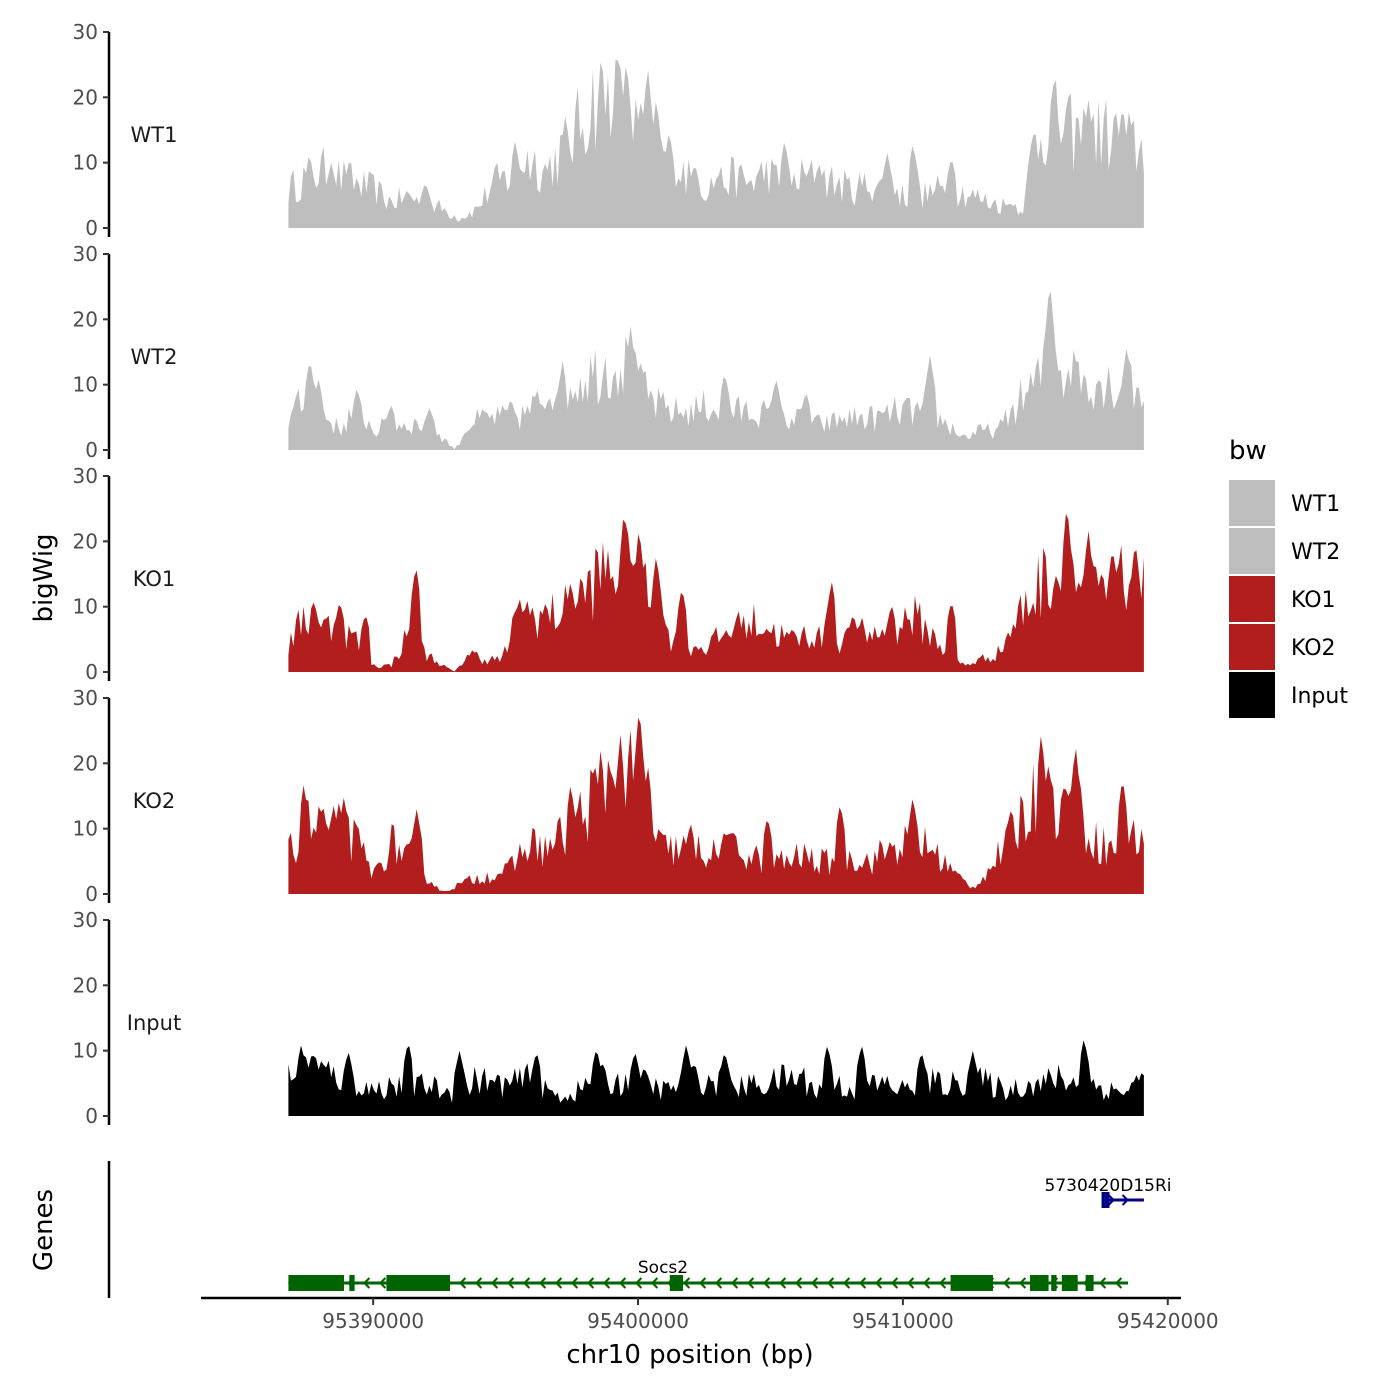 The width and height of the screenshot is (1400, 1400). I want to click on genes-axis-title: Genes, so click(44, 1230).